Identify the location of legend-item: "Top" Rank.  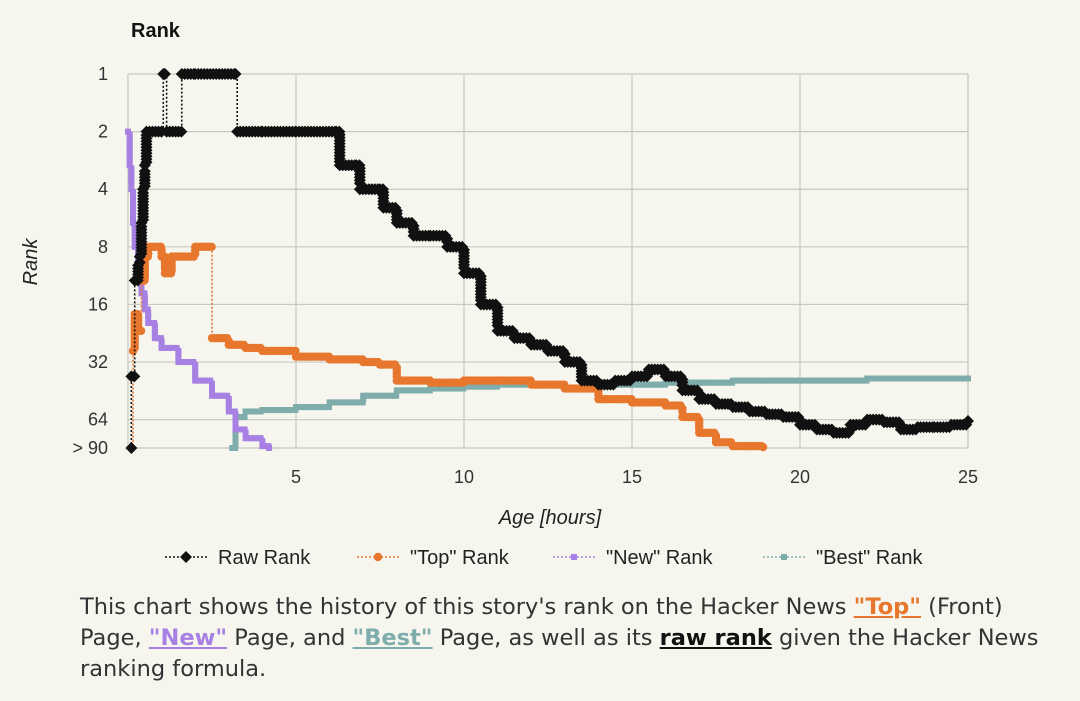
(433, 558).